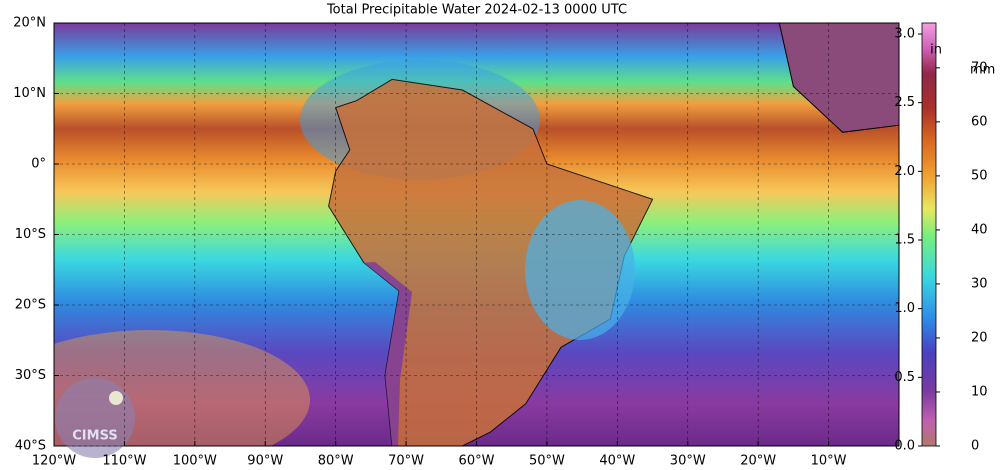 This screenshot has height=470, width=1000. Describe the element at coordinates (979, 229) in the screenshot. I see `colorbar-label-mm: 40` at that location.